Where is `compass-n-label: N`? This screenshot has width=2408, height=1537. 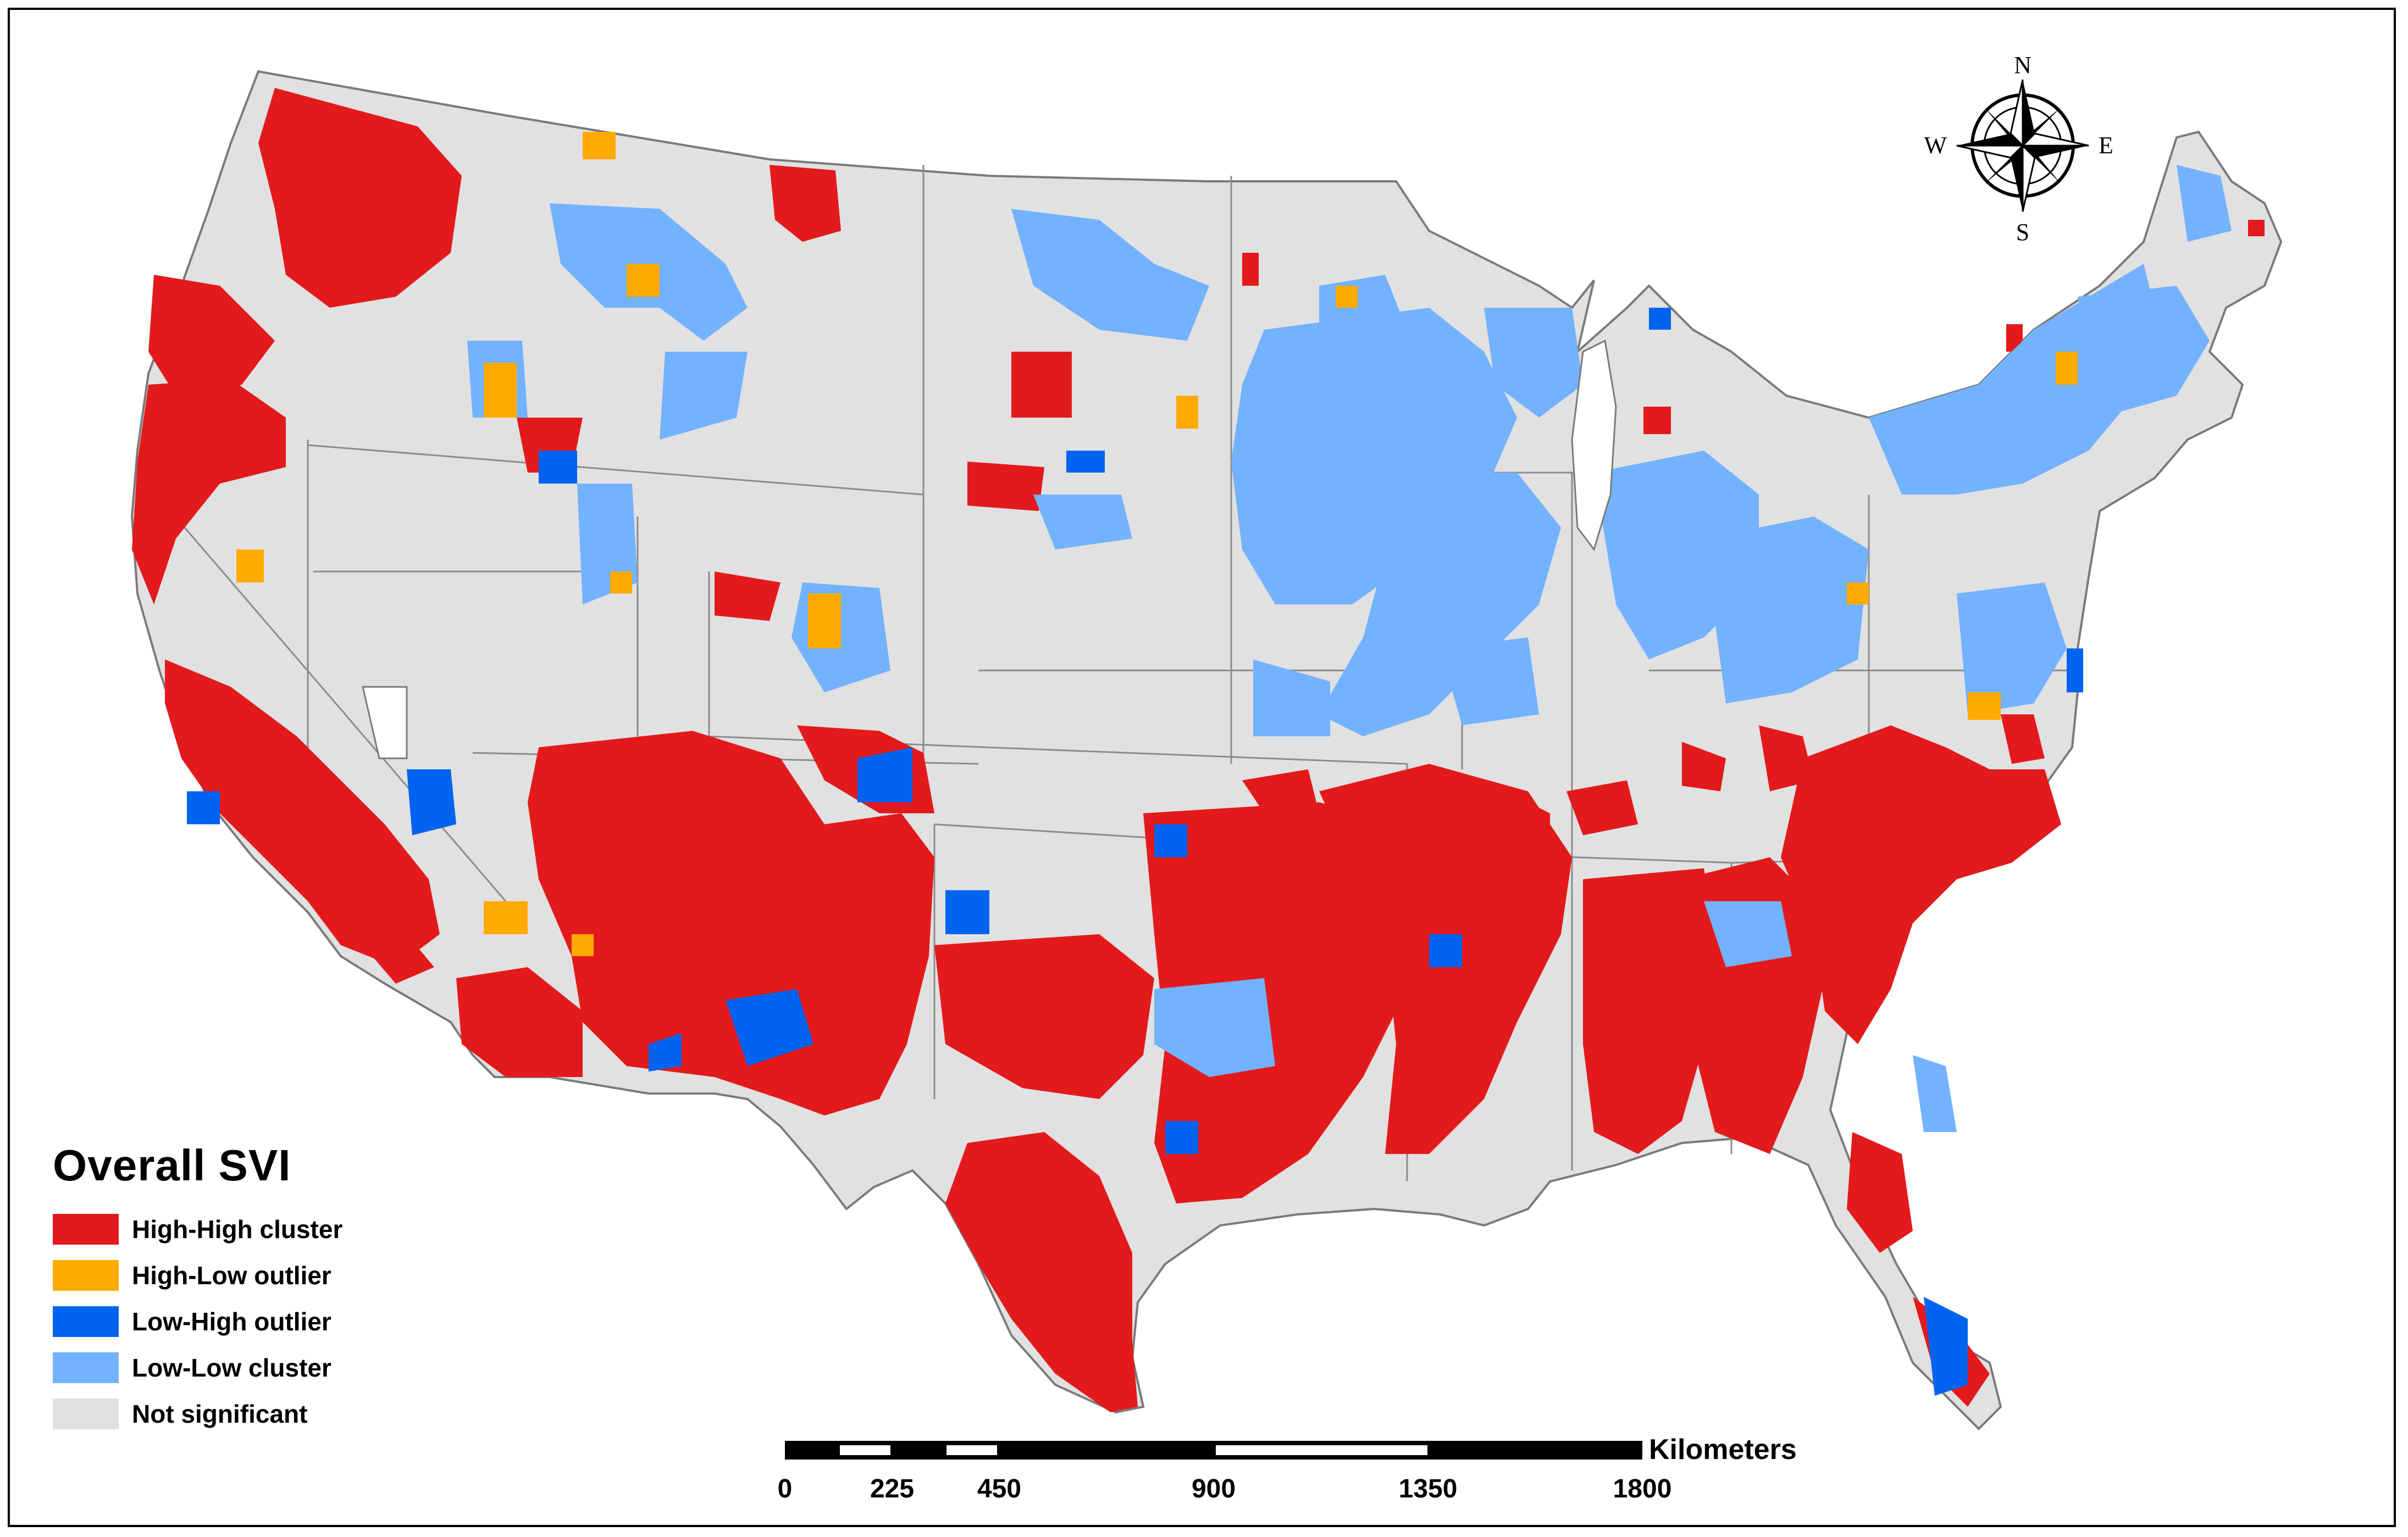 compass-n-label: N is located at coordinates (2022, 65).